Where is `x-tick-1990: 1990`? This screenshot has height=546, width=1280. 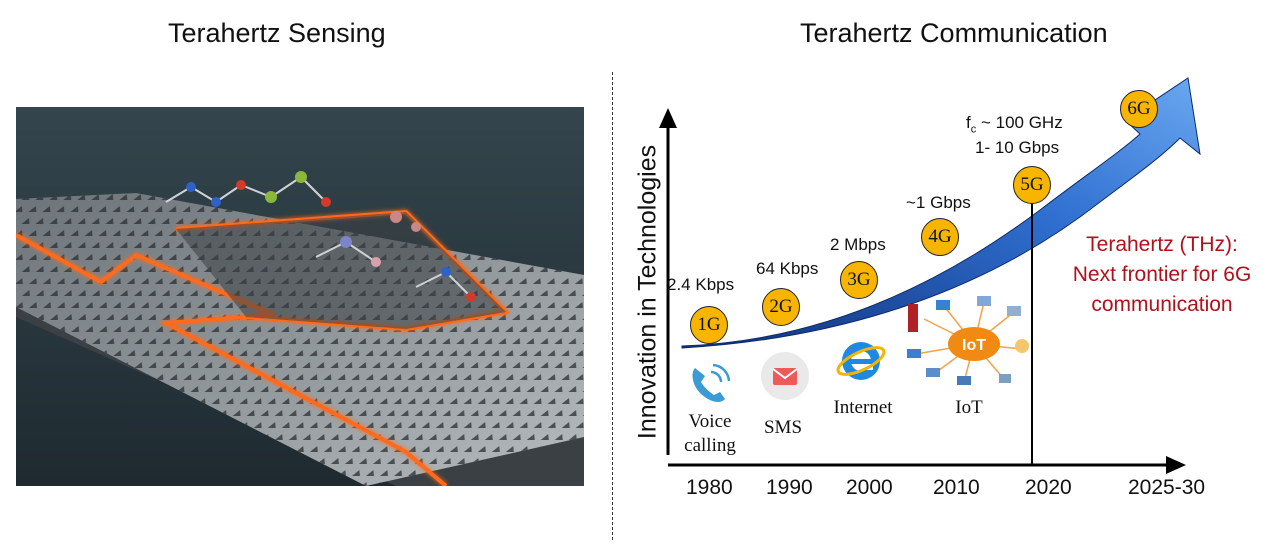
x-tick-1990: 1990 is located at coordinates (789, 487).